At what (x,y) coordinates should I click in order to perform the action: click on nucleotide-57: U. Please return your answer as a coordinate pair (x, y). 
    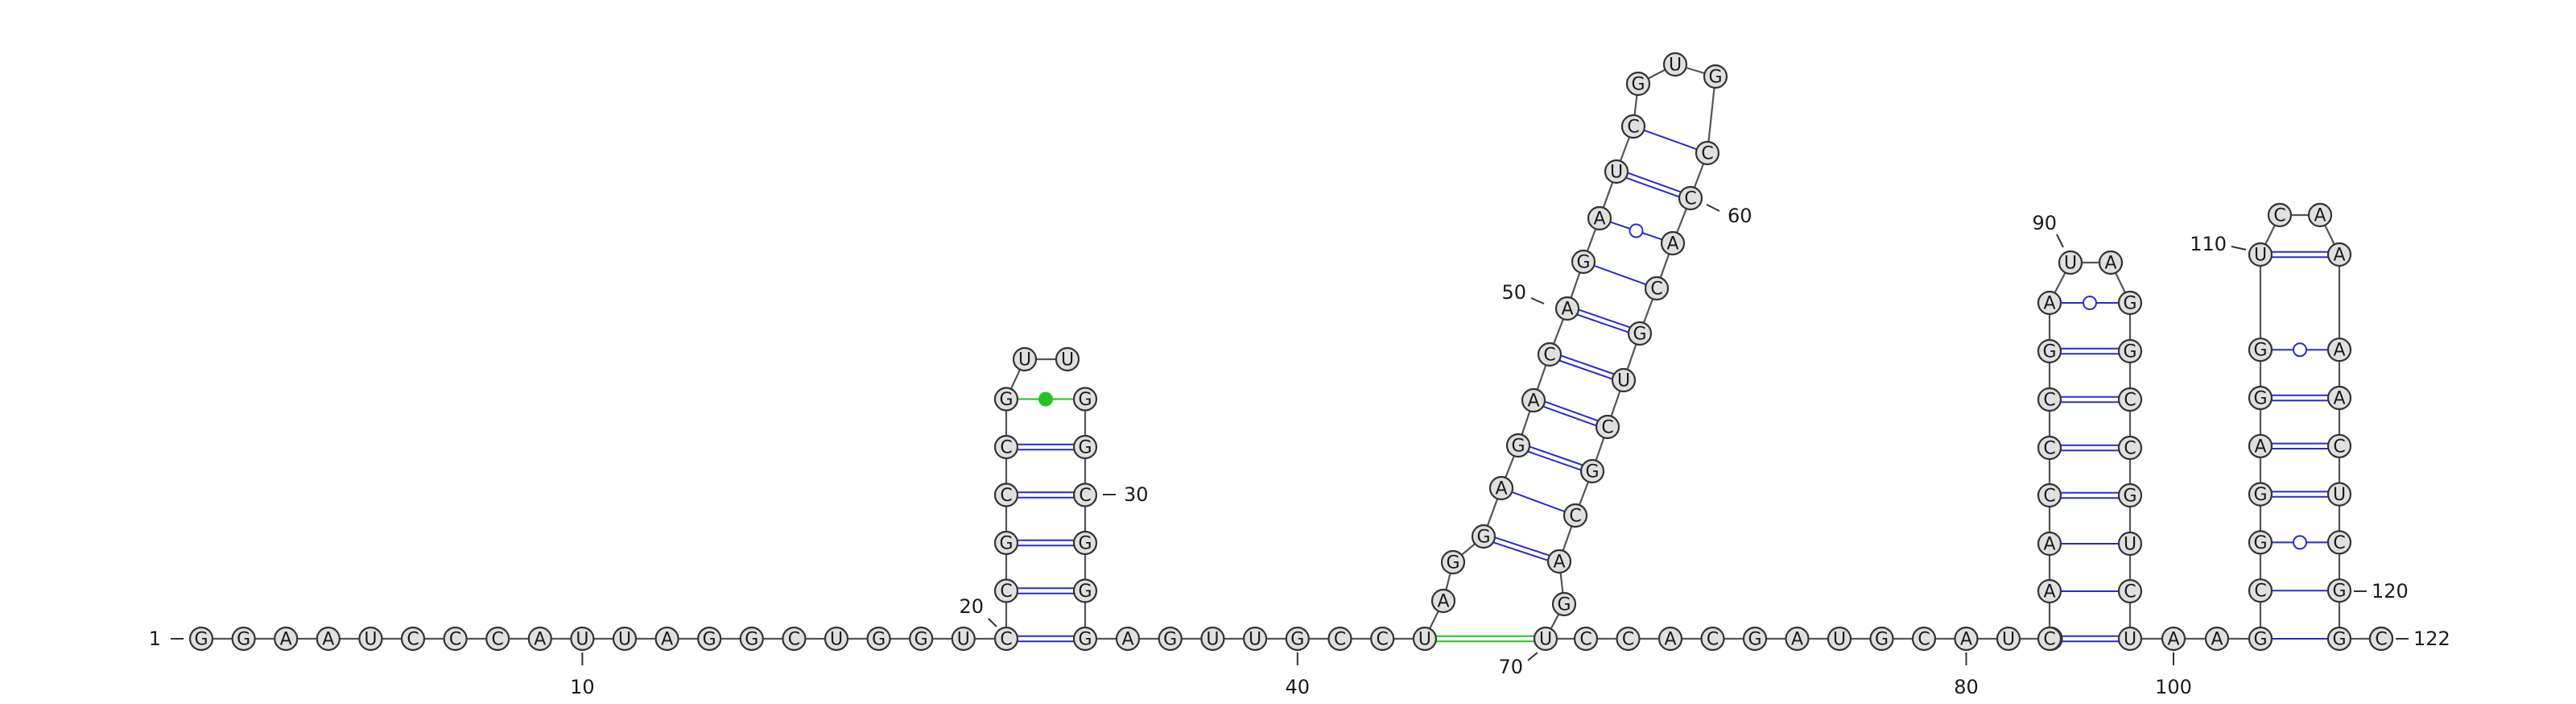
    Looking at the image, I should click on (1675, 64).